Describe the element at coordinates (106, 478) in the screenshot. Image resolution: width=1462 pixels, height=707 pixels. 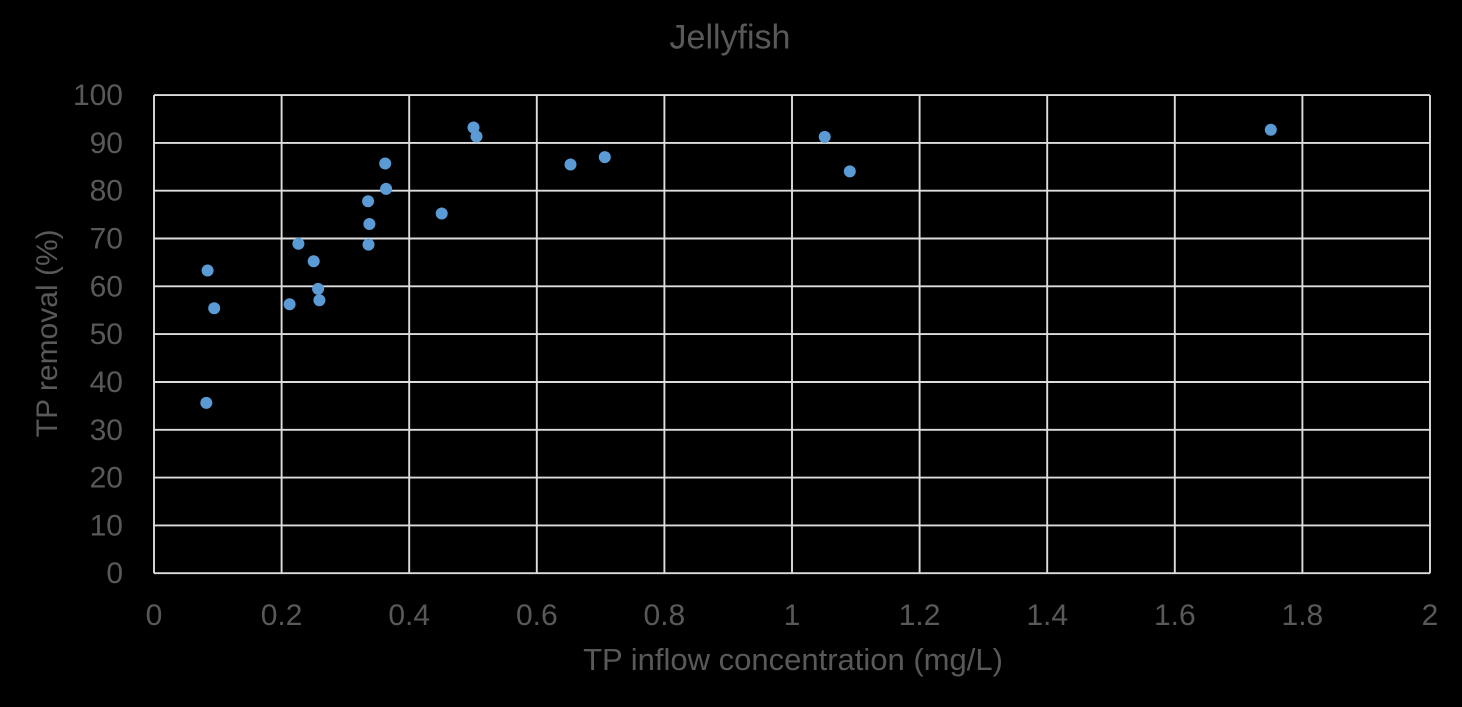
I see `svg-text: 20` at that location.